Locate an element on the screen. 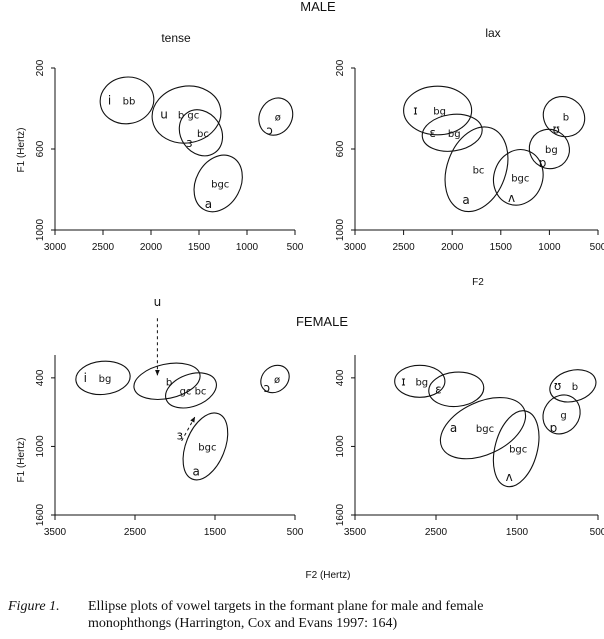 The height and width of the screenshot is (639, 604). heading-male: MALE is located at coordinates (318, 7).